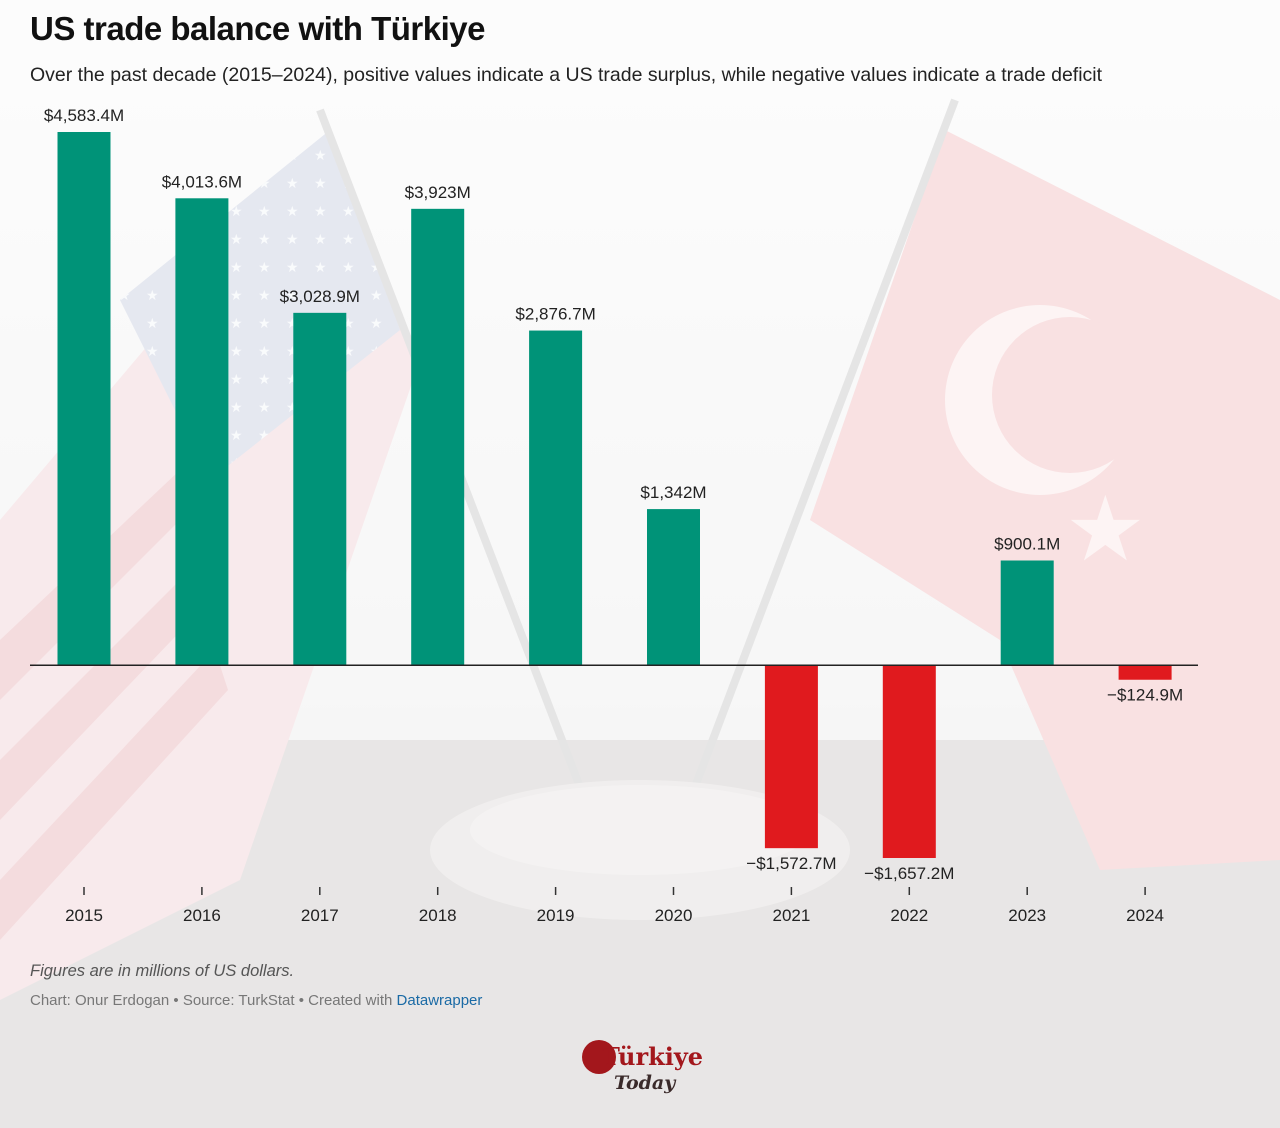 This screenshot has height=1128, width=1280. What do you see at coordinates (320, 489) in the screenshot?
I see `bar-2017` at bounding box center [320, 489].